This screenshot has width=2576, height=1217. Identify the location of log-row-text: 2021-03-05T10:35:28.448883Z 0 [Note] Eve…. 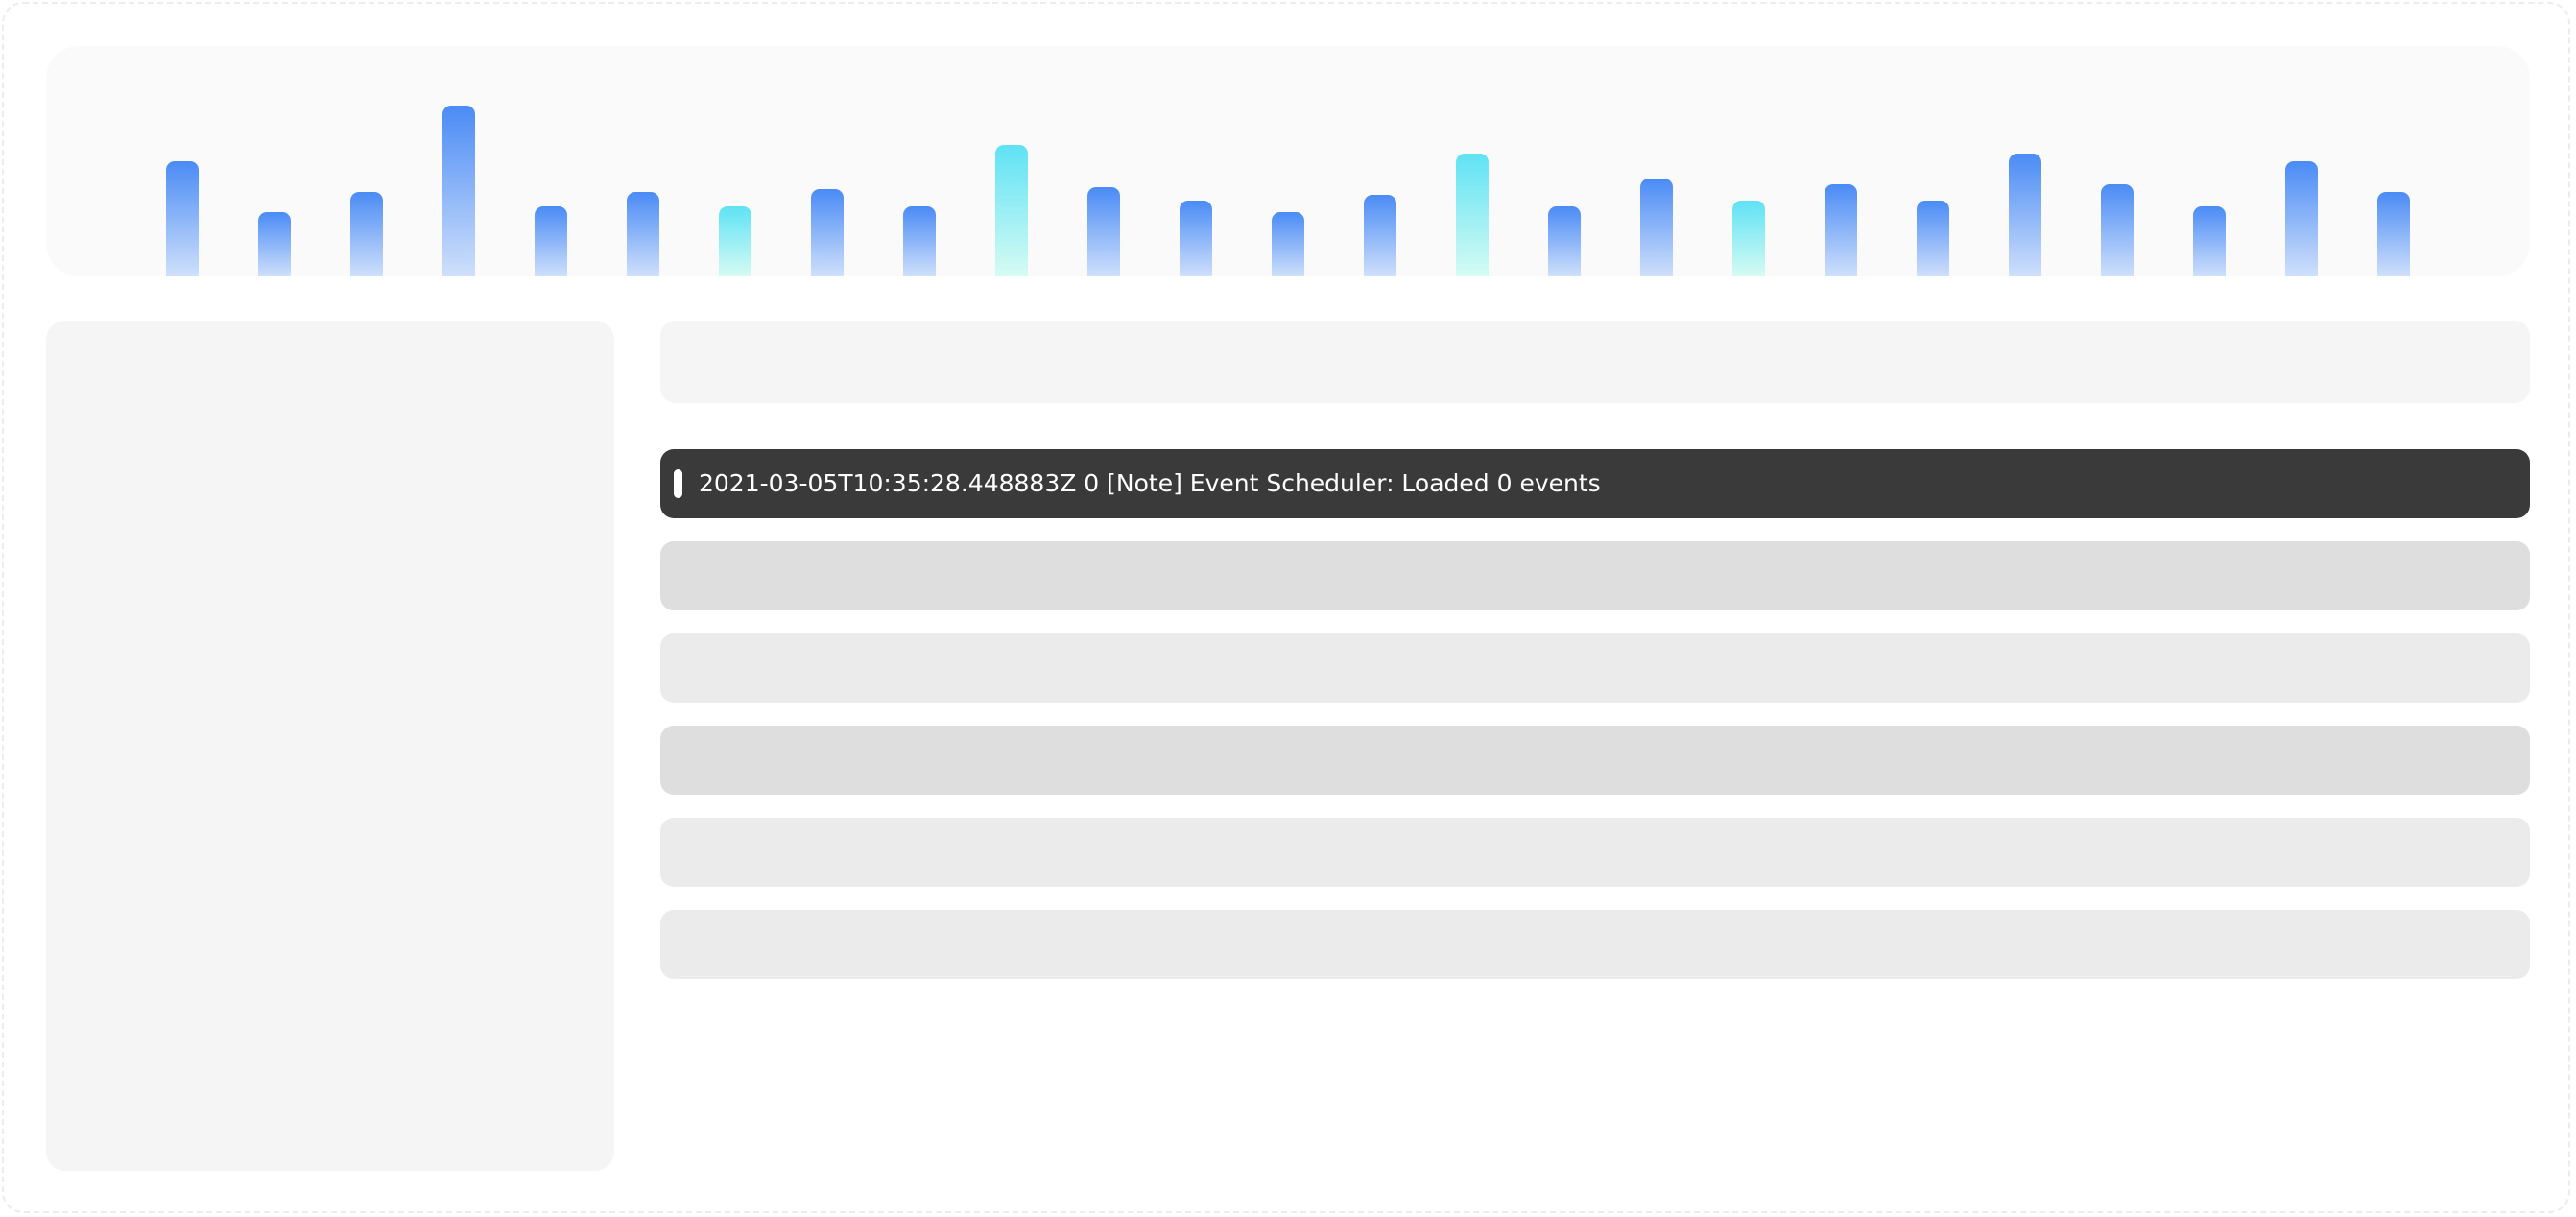
(1150, 483).